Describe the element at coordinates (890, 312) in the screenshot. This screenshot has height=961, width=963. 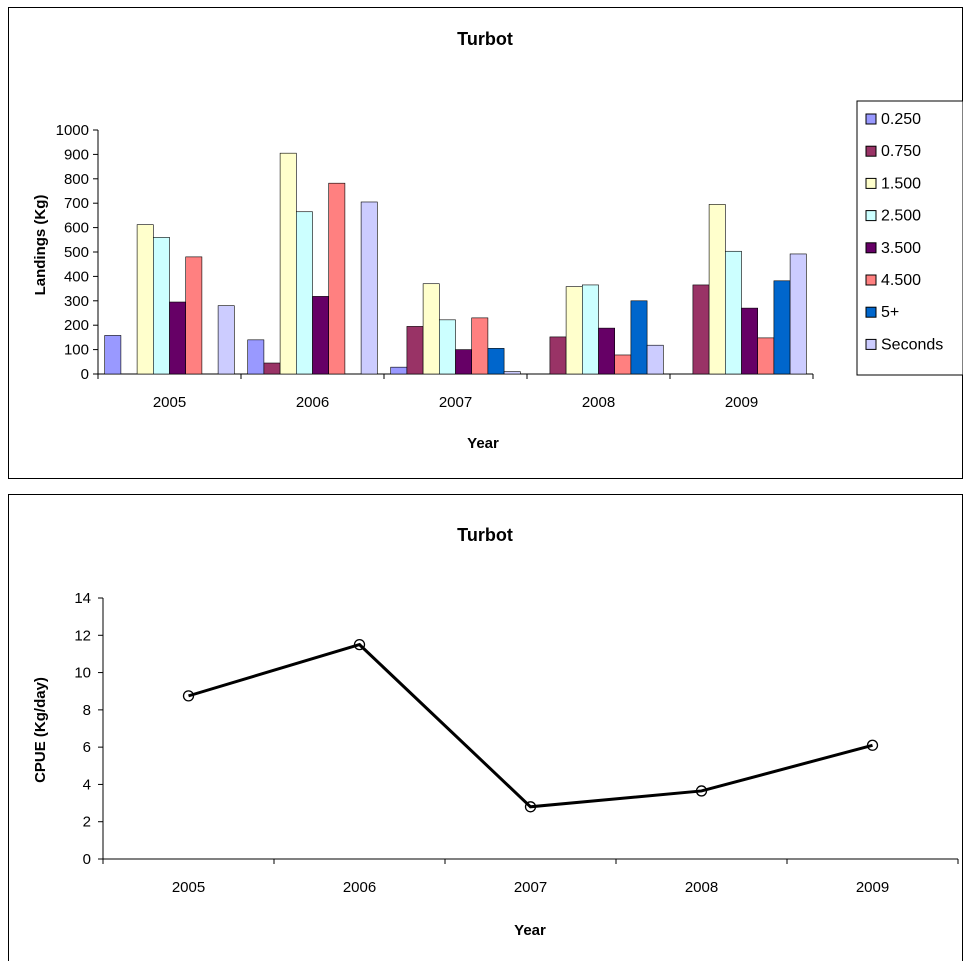
I see `legend-label: 5+` at that location.